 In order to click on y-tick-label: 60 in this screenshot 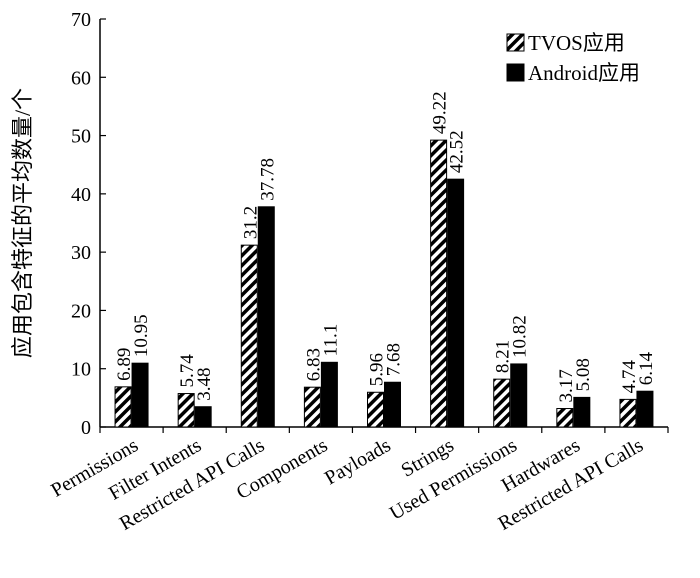, I will do `click(81, 78)`.